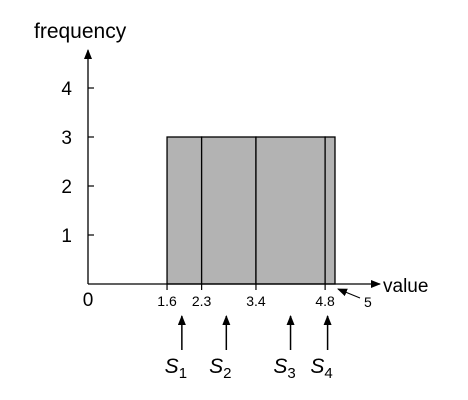 Image resolution: width=468 pixels, height=400 pixels. Describe the element at coordinates (284, 368) in the screenshot. I see `annotation-label: S3` at that location.